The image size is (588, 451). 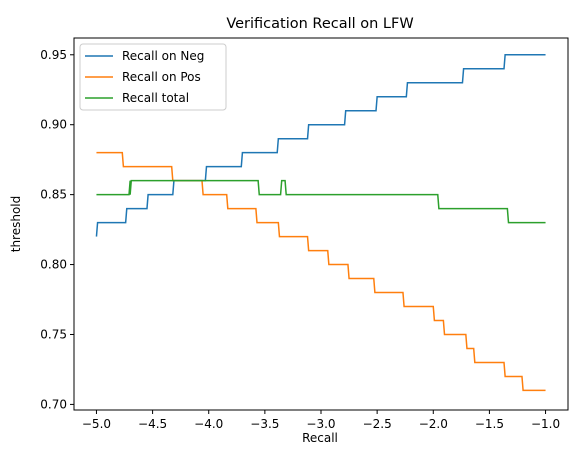 I want to click on x-tick-label: −4.0, so click(x=208, y=424).